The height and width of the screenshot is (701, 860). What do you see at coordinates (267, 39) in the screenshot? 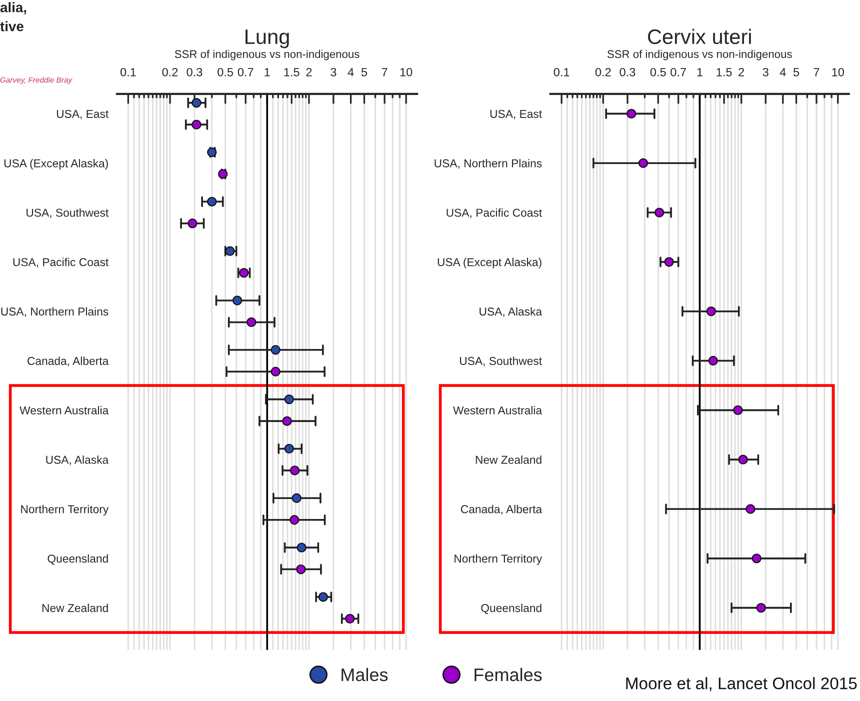
I see `chart-title: Lung` at bounding box center [267, 39].